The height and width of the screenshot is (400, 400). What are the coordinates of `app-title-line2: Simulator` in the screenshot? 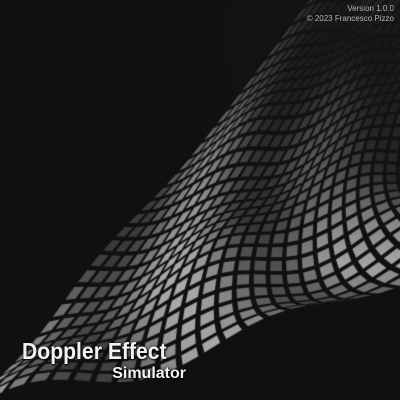 It's located at (149, 373).